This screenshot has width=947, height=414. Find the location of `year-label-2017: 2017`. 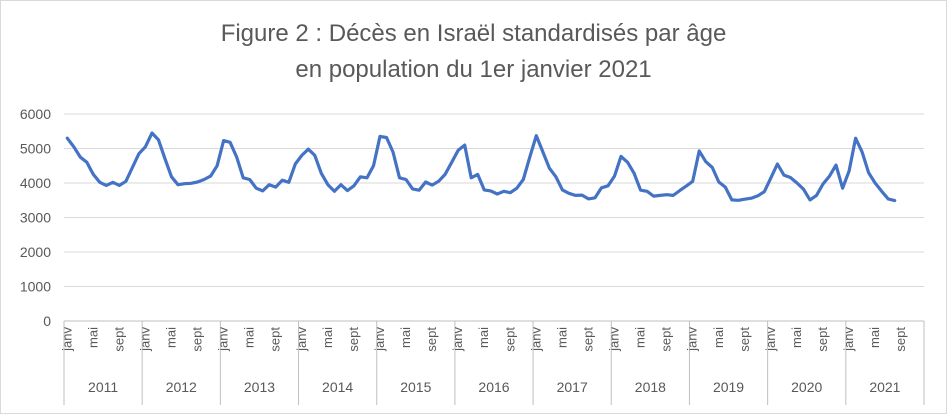

year-label-2017: 2017 is located at coordinates (572, 387).